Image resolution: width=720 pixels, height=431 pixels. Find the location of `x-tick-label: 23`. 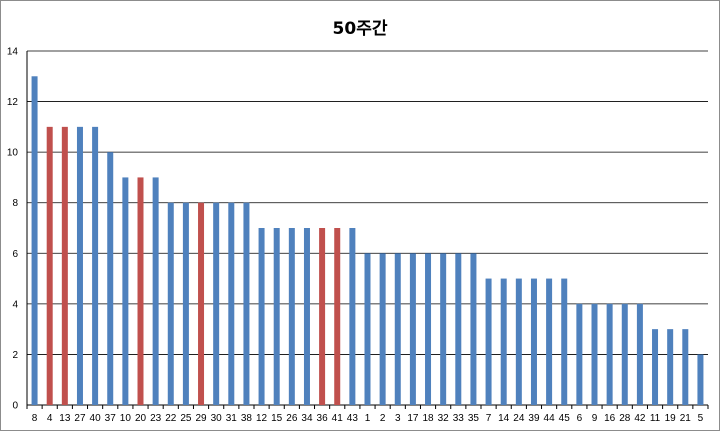

x-tick-label: 23 is located at coordinates (156, 418).